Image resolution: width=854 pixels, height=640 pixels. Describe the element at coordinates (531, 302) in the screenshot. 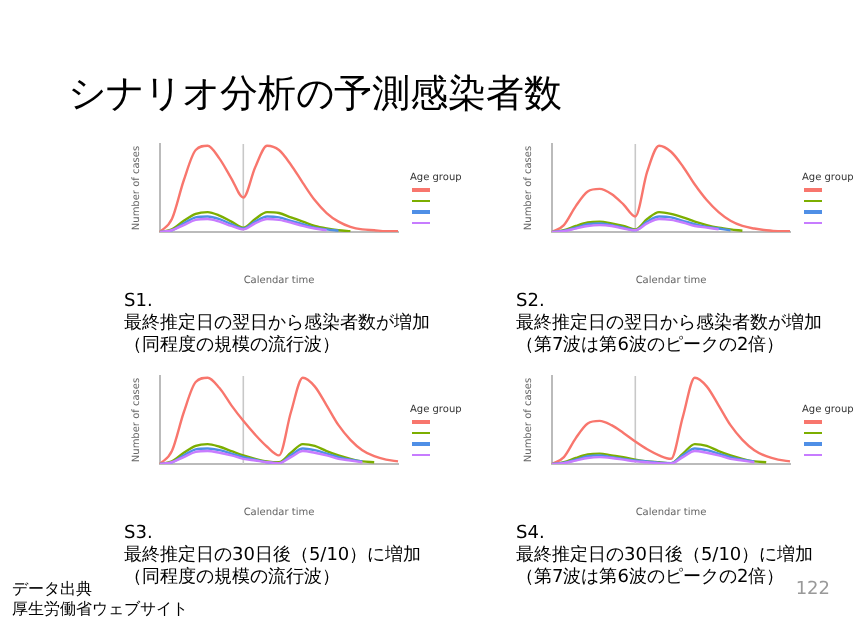

I see `text: S2.` at that location.